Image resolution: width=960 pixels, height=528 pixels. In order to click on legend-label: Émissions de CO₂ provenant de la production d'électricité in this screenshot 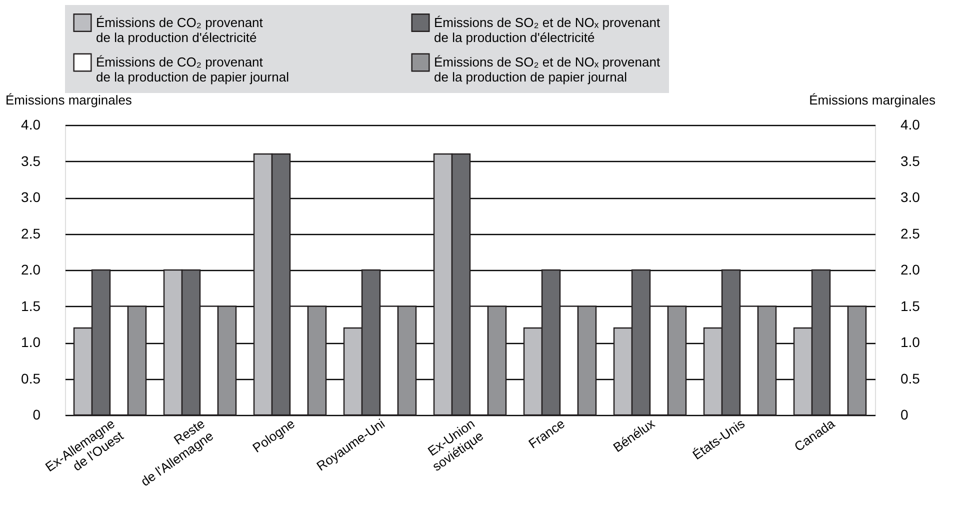, I will do `click(180, 29)`.